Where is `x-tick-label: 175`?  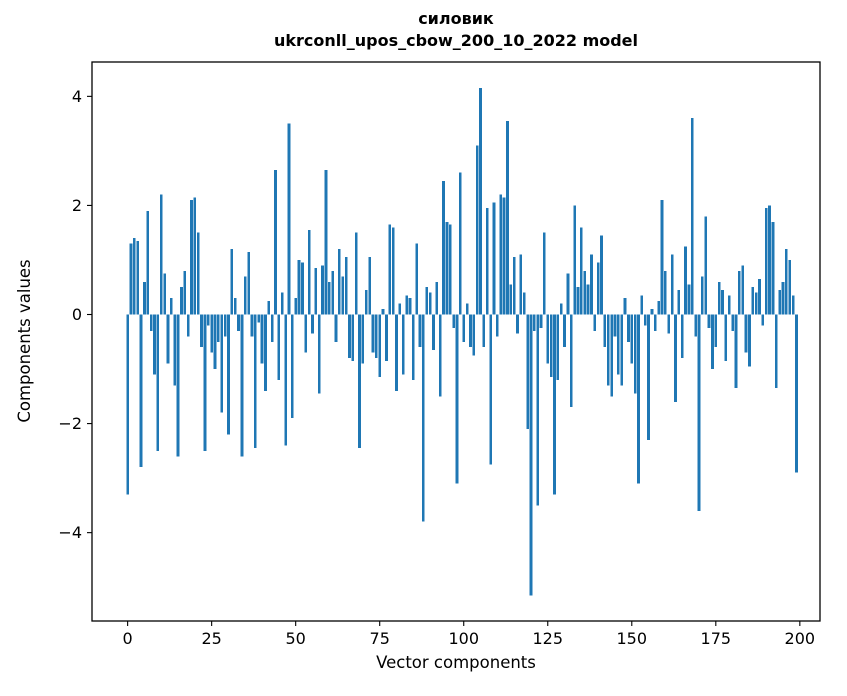 x-tick-label: 175 is located at coordinates (716, 638).